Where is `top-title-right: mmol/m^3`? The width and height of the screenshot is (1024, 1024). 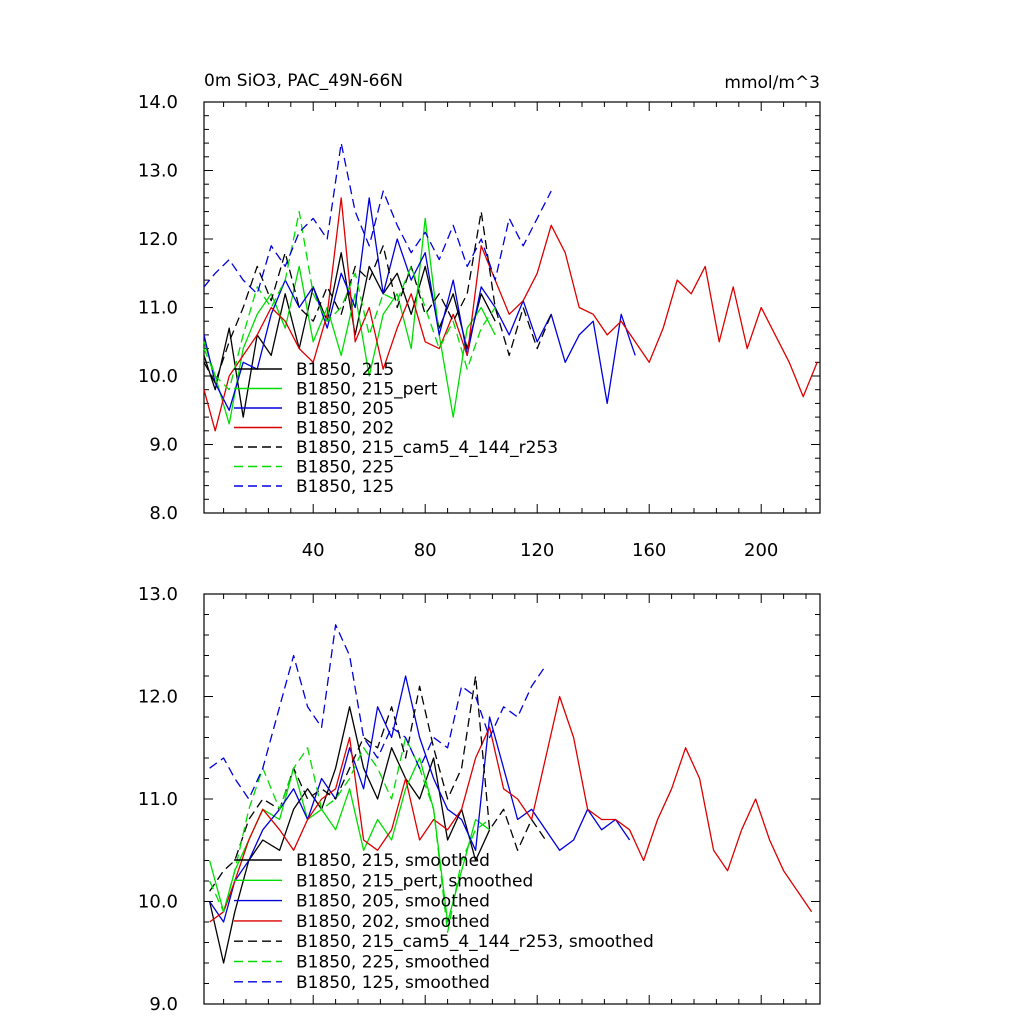 top-title-right: mmol/m^3 is located at coordinates (772, 83).